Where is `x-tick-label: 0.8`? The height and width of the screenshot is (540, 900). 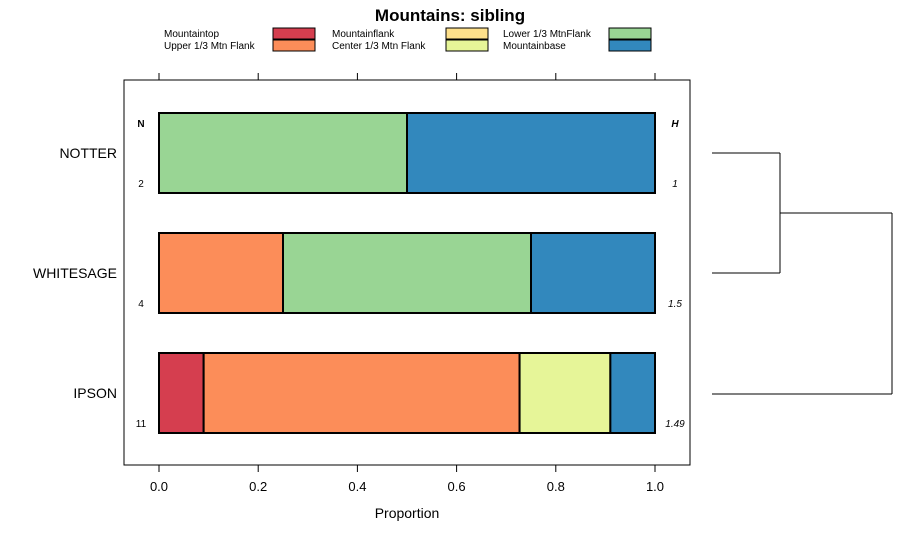 x-tick-label: 0.8 is located at coordinates (556, 486).